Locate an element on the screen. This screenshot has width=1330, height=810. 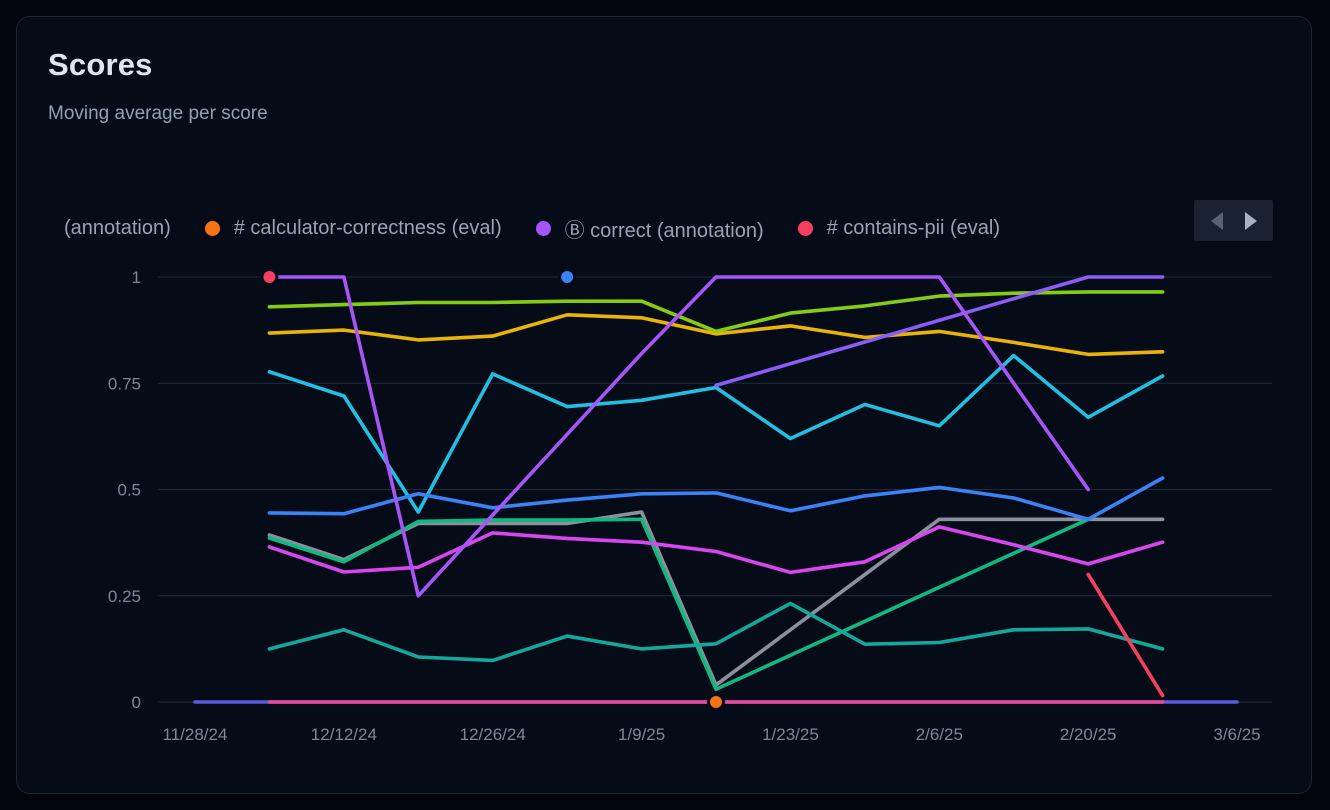
legend-item-calculator-correctness: # calculator-correctness (eval) is located at coordinates (353, 228).